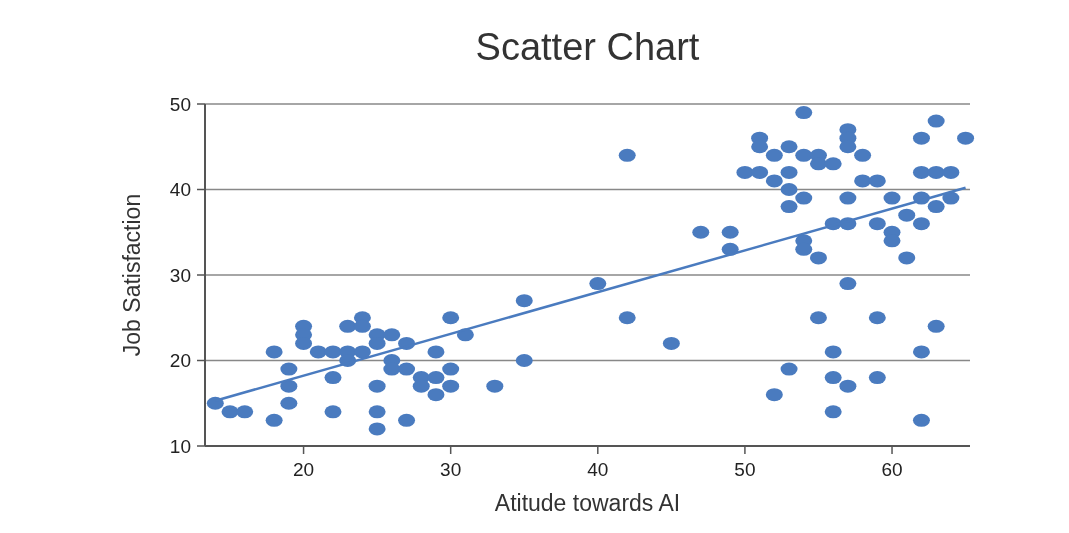 This screenshot has height=533, width=1069. I want to click on y-tick-label: 20, so click(180, 361).